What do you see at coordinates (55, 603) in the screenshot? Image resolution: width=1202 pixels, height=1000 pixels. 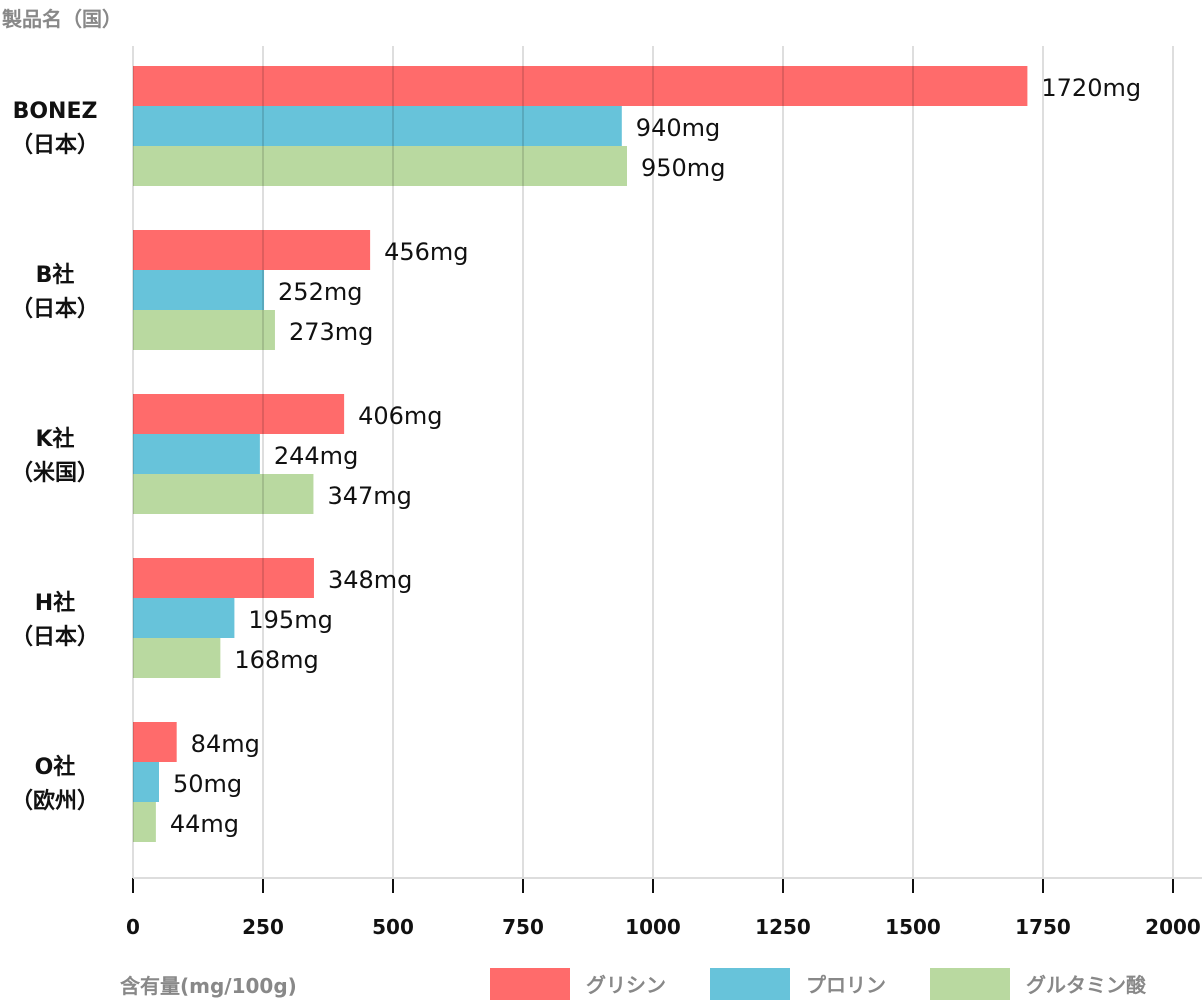 I see `category-label: H社` at bounding box center [55, 603].